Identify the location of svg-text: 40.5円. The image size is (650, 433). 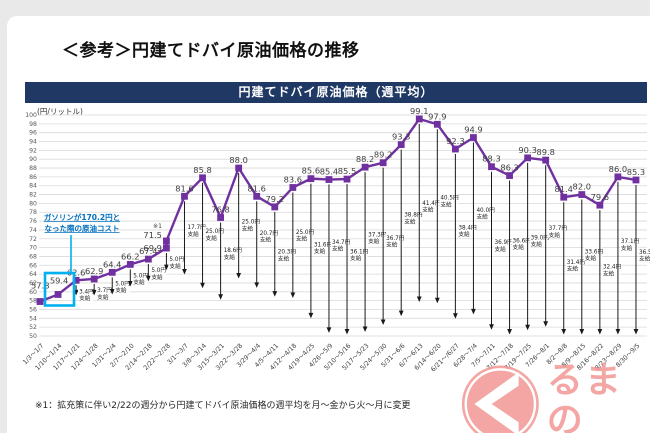
(449, 197).